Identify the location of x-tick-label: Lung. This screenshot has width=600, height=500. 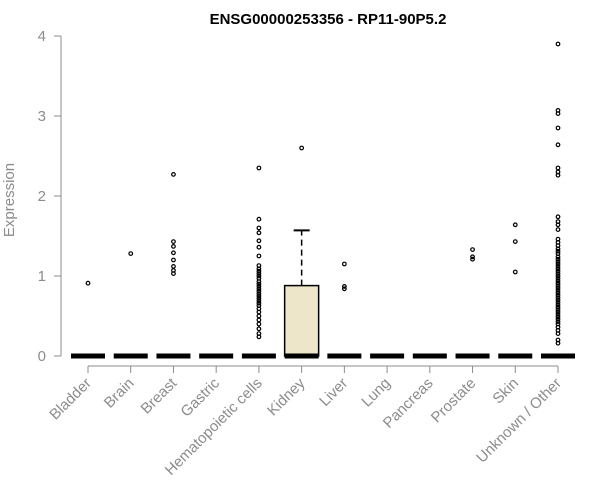
(376, 393).